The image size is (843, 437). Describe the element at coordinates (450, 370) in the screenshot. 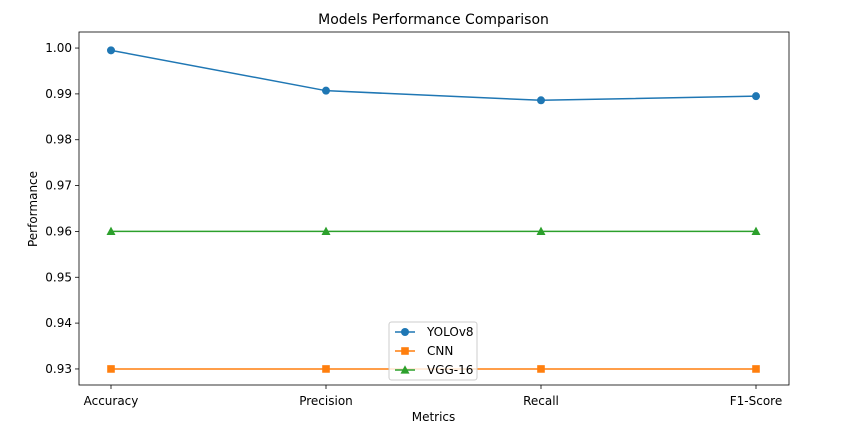

I see `legend-label-vgg-16: VGG-16` at that location.